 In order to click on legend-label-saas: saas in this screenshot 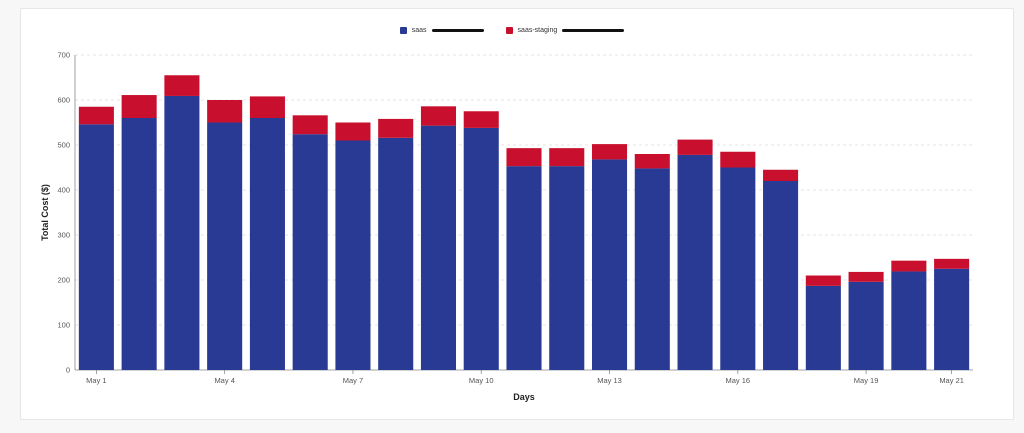, I will do `click(419, 30)`.